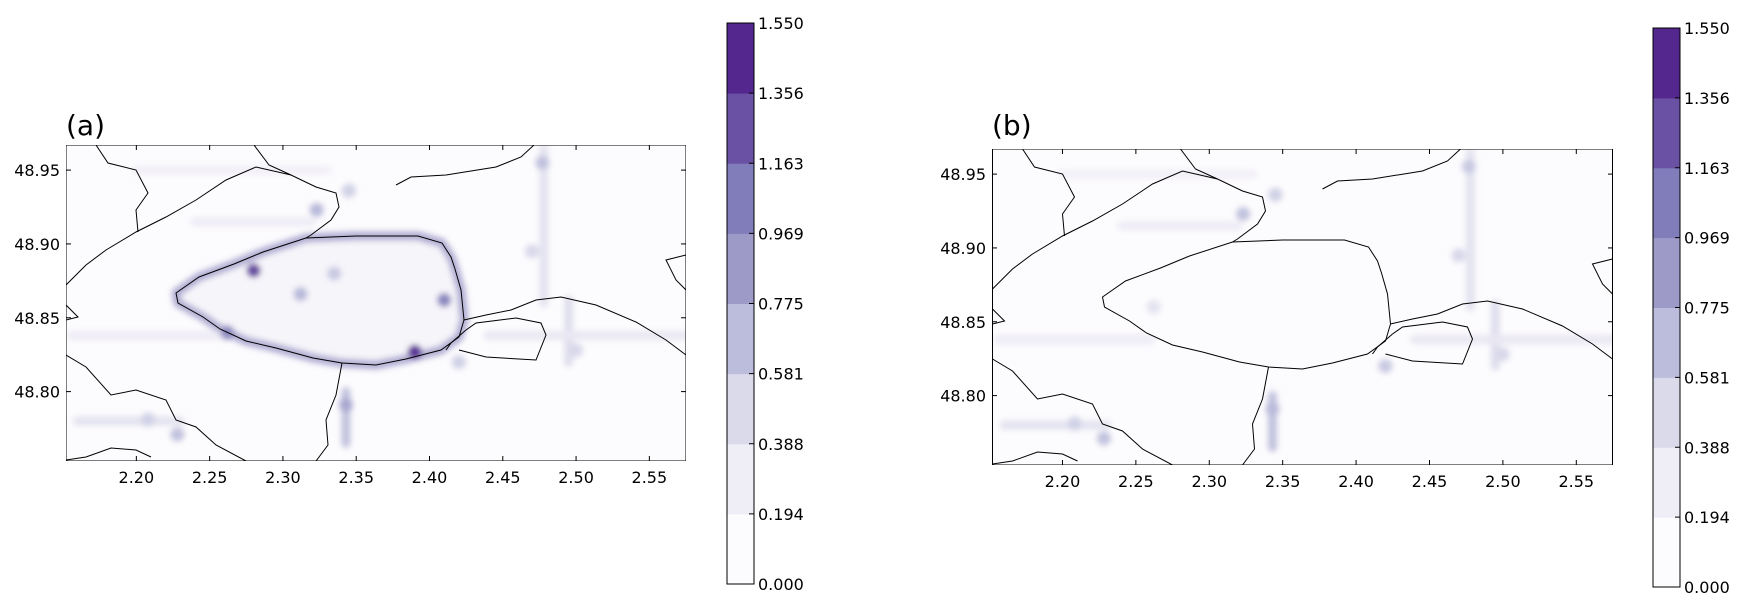 This screenshot has width=1747, height=608. I want to click on colorbar-tick-label: 1.163, so click(1707, 168).